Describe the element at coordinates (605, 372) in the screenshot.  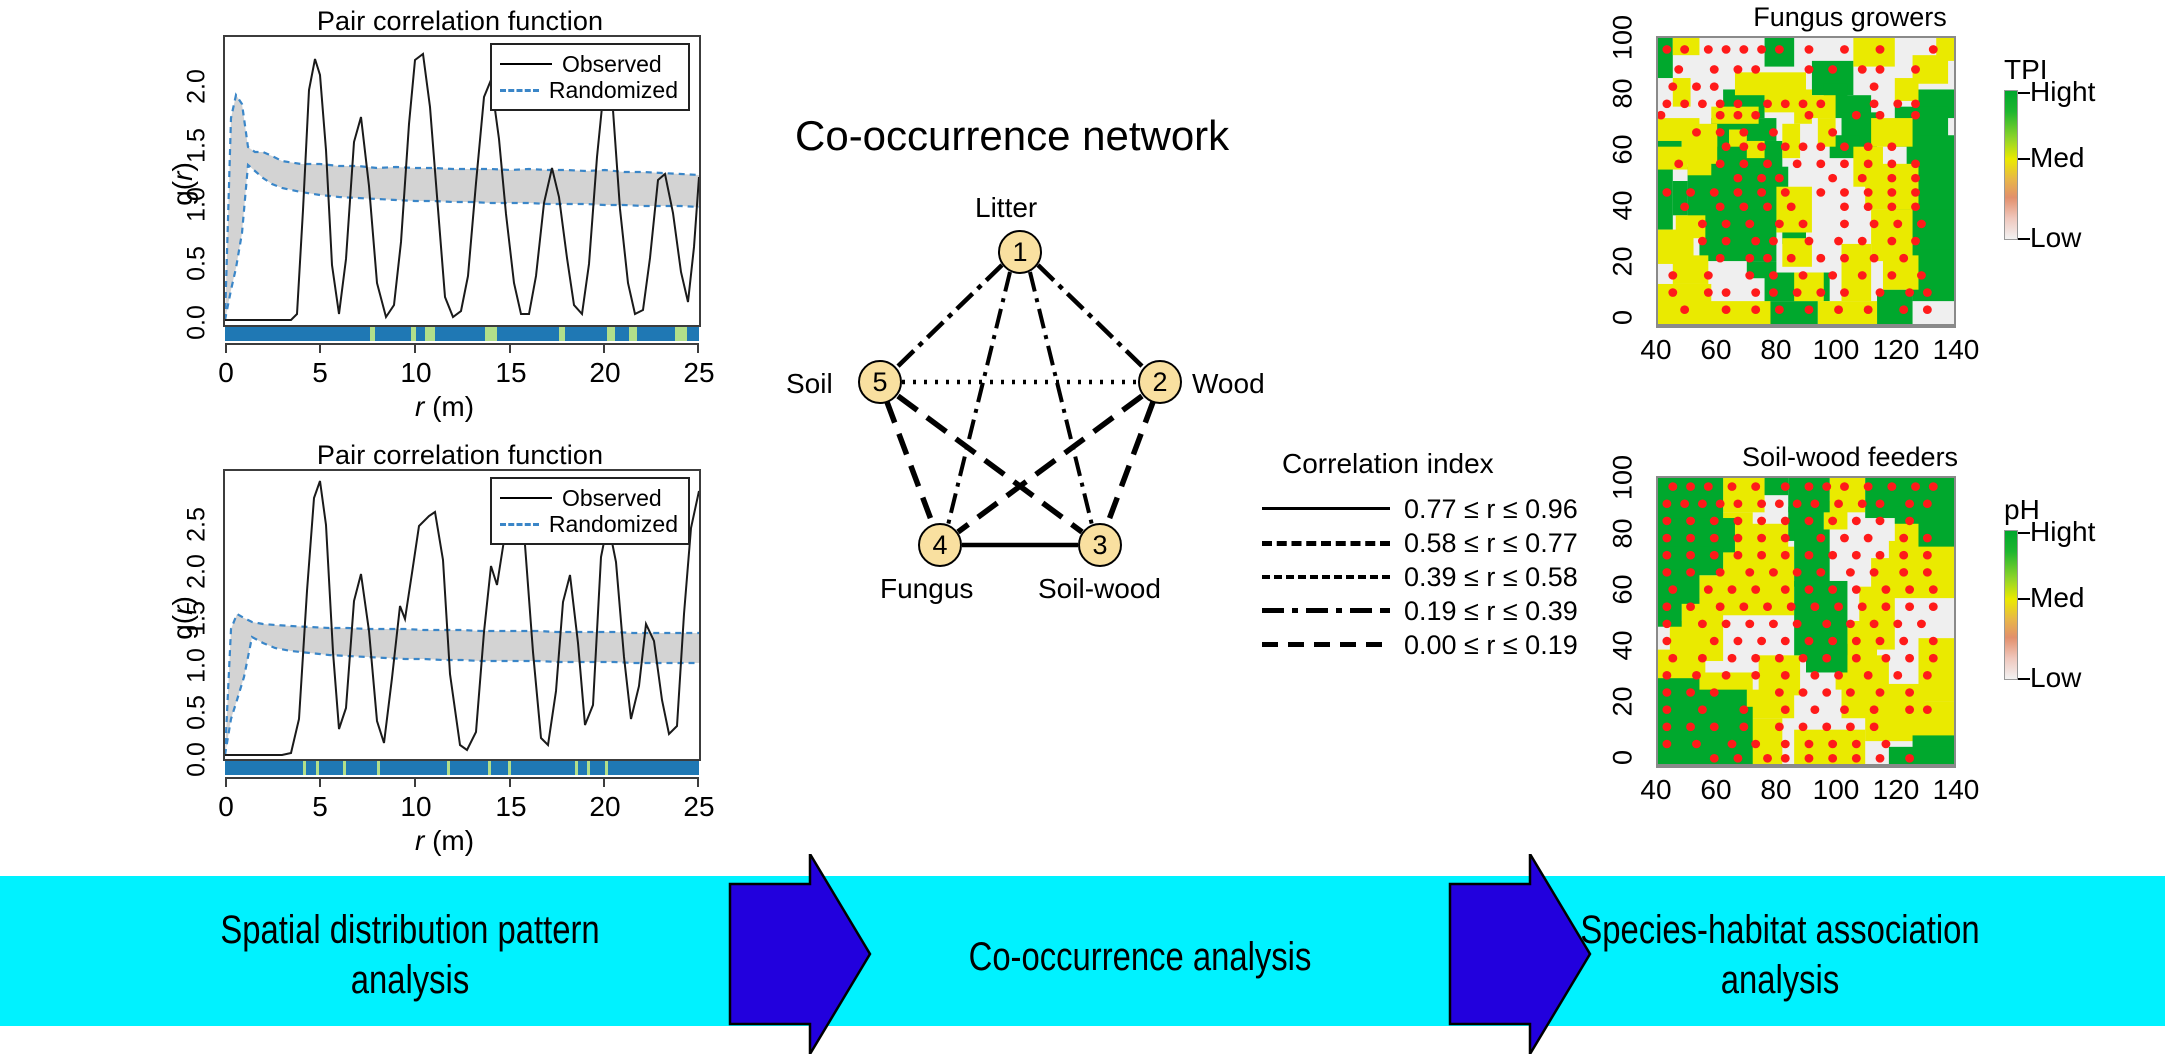
I see `pcf-top-xtick-4: 20` at that location.